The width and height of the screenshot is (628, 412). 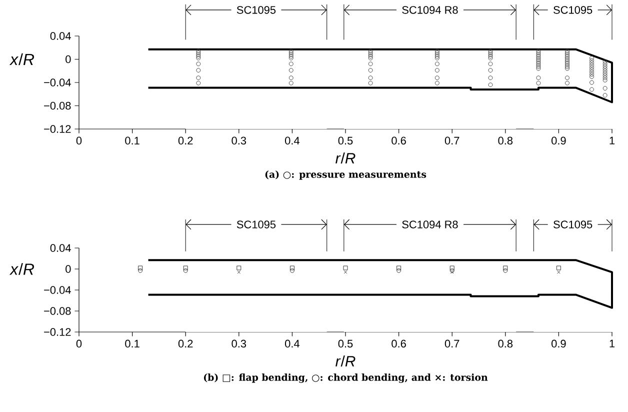 I want to click on text: (b) □: flap bending, ○: chord bending, and ×: torsion, so click(x=346, y=378).